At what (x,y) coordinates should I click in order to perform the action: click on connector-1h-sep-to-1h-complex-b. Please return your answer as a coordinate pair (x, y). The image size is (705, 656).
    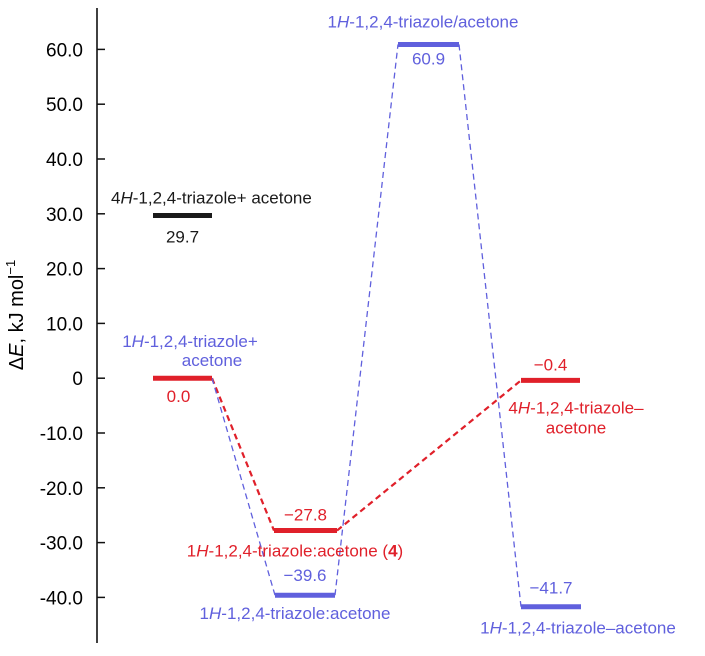
    Looking at the image, I should click on (243, 487).